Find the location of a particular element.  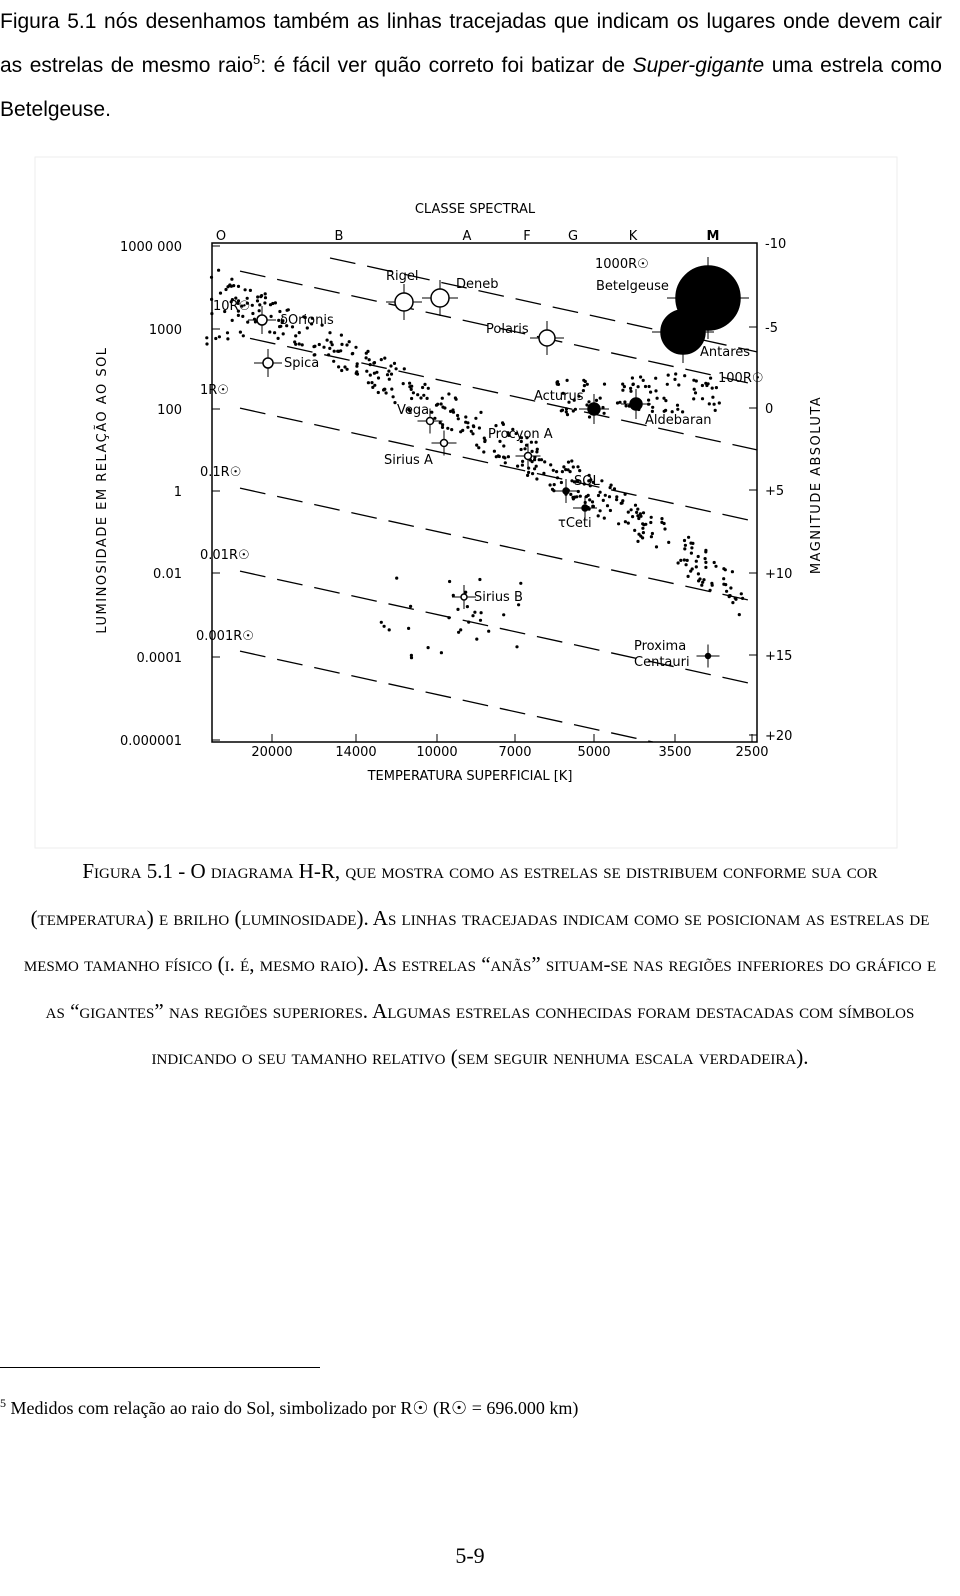

star-label: Rigel is located at coordinates (402, 276).